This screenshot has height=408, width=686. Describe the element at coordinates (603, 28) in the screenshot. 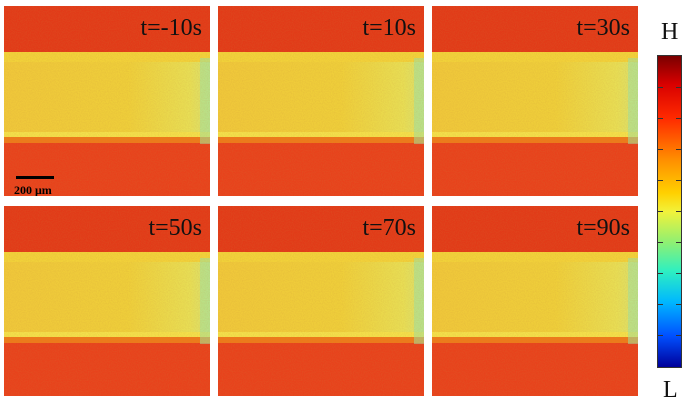

I see `time-label: t=30s` at that location.